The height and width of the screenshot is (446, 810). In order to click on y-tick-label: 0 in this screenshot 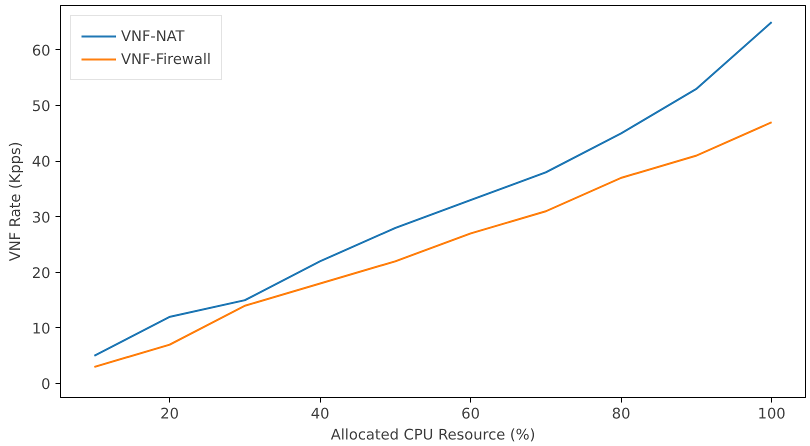, I will do `click(46, 385)`.